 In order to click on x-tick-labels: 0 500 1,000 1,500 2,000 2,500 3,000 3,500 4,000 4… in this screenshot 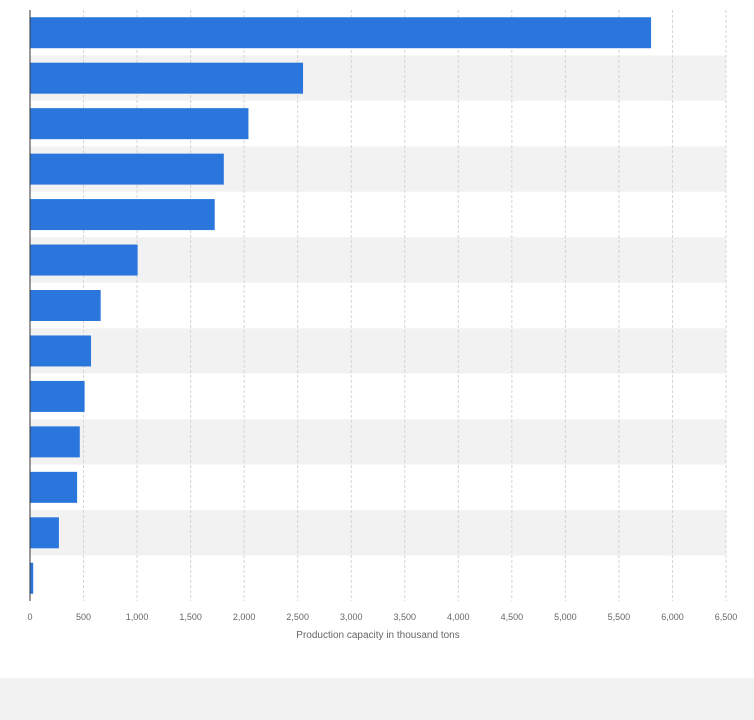, I will do `click(382, 617)`.